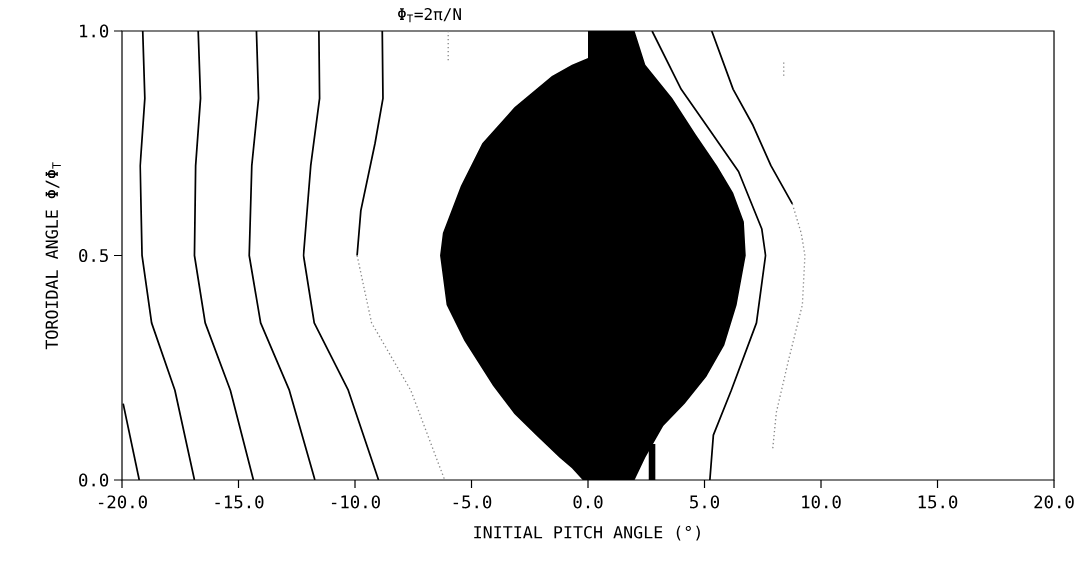  I want to click on y-tick-label: 0.5, so click(93, 255).